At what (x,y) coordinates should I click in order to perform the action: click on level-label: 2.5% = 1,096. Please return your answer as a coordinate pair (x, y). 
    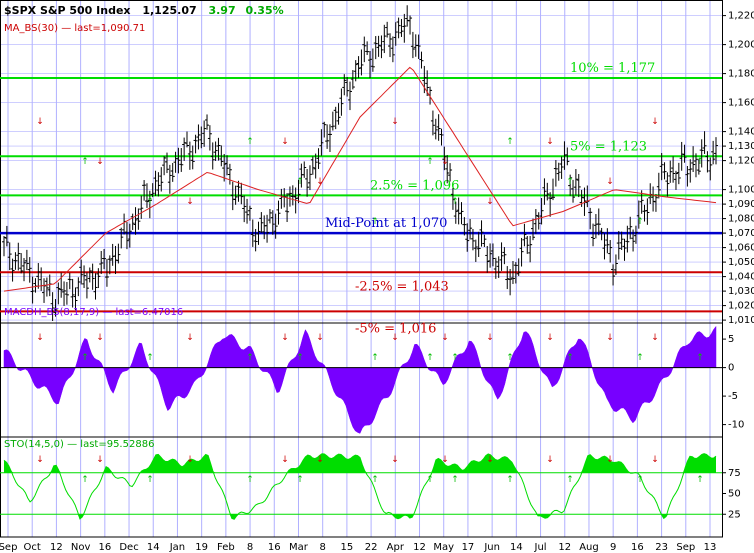
    Looking at the image, I should click on (414, 185).